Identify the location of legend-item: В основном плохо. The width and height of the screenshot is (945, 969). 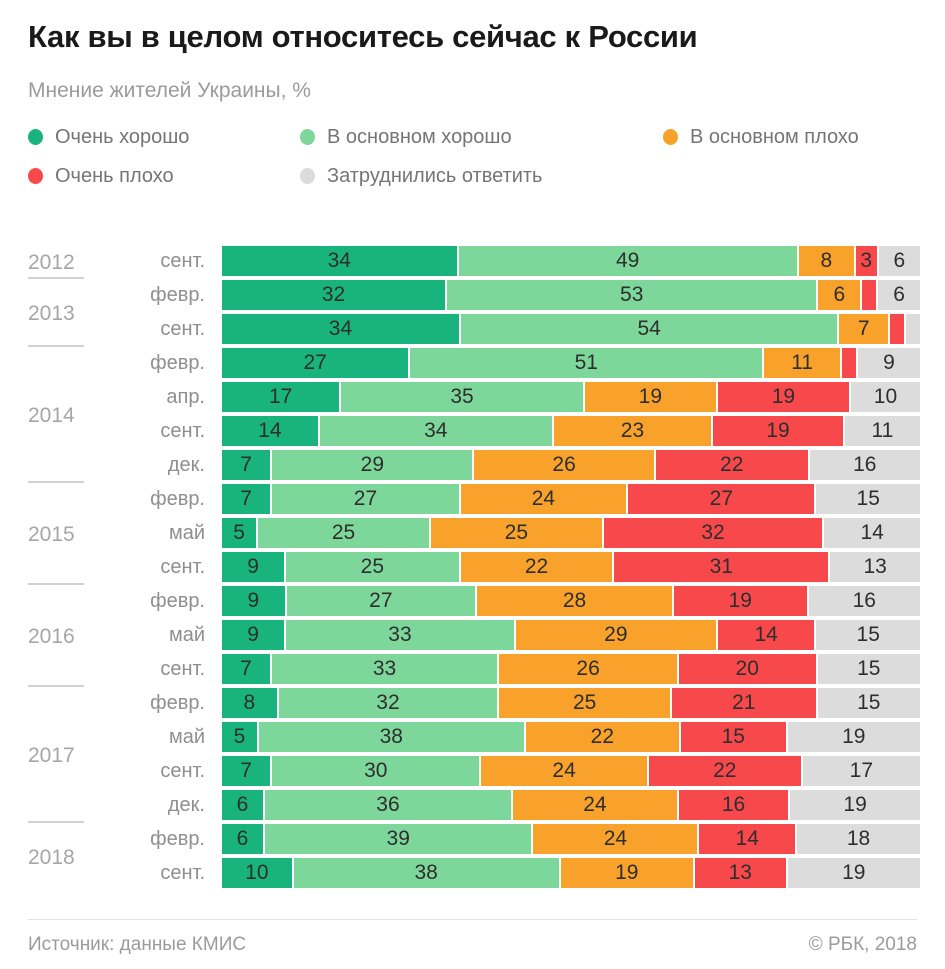
(761, 137).